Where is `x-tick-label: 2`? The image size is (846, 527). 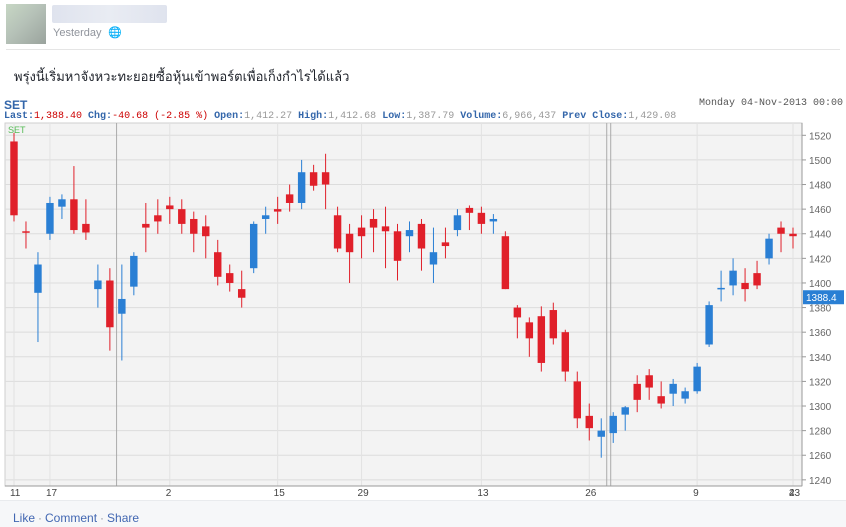
x-tick-label: 2 is located at coordinates (169, 493).